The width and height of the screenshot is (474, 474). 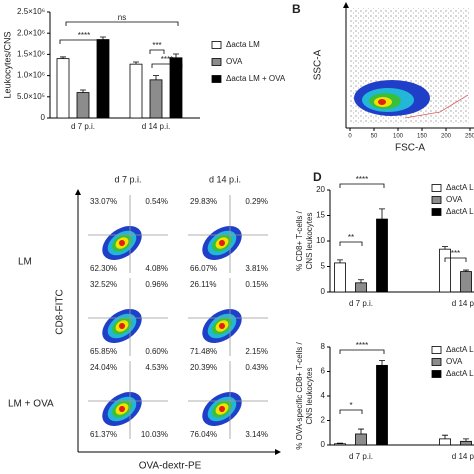 I want to click on y-tick-label: 1.0×10⁶, so click(x=31, y=75).